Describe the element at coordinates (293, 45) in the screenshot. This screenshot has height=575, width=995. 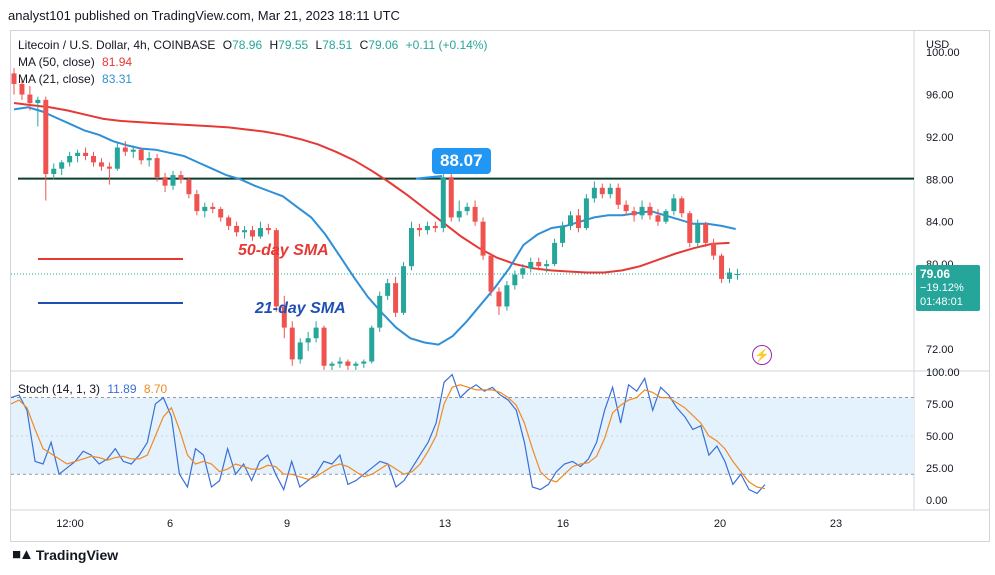
I see `high-value: 79.55` at that location.